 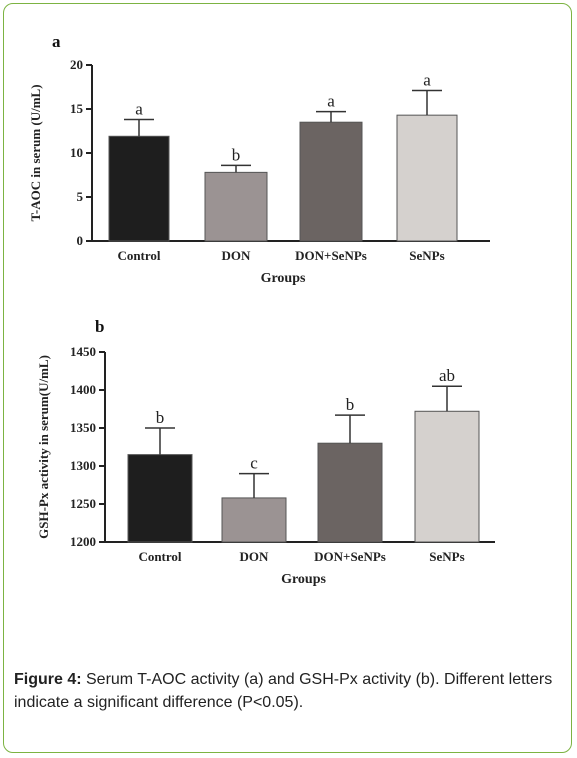 I want to click on y-tick-label: 10, so click(x=76, y=152).